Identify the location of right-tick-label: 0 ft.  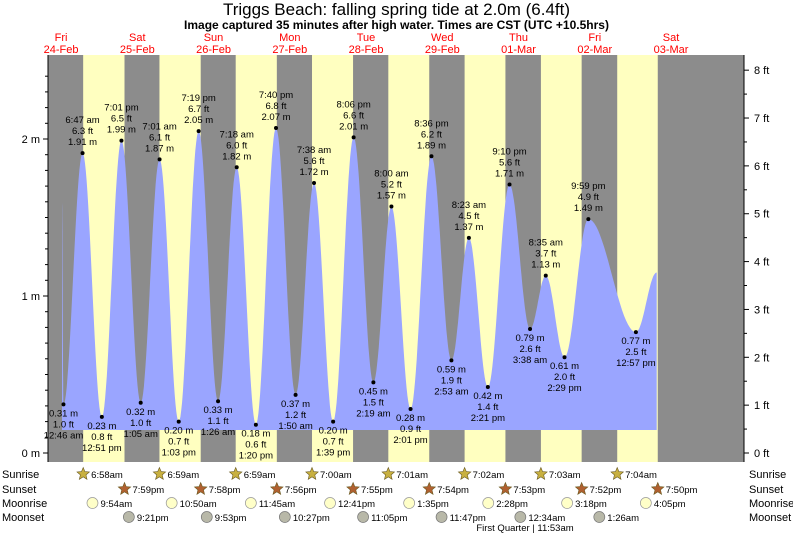
(761, 454).